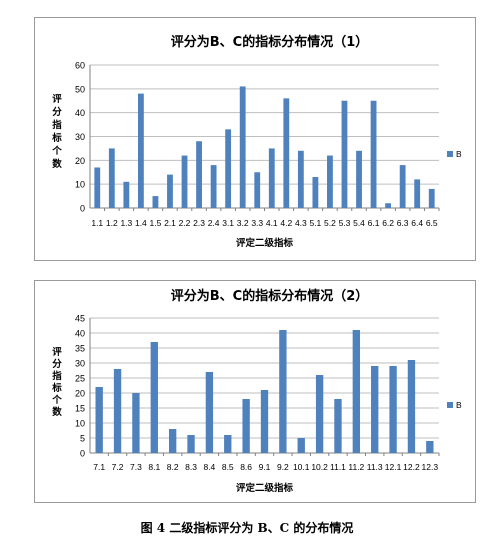 The width and height of the screenshot is (494, 546). I want to click on x-tick-label: 6.2, so click(388, 223).